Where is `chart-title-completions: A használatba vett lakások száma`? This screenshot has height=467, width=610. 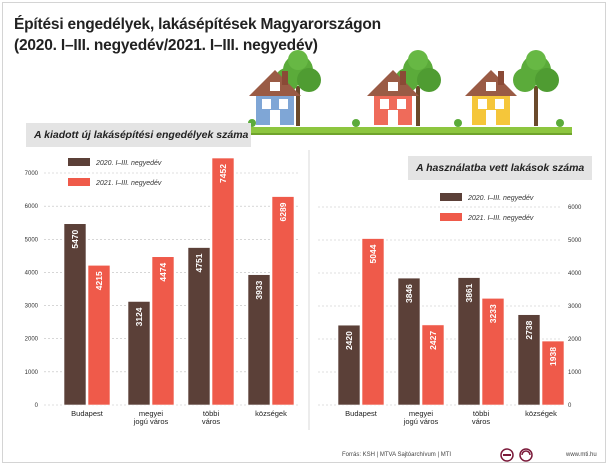 chart-title-completions: A használatba vett lakások száma is located at coordinates (500, 168).